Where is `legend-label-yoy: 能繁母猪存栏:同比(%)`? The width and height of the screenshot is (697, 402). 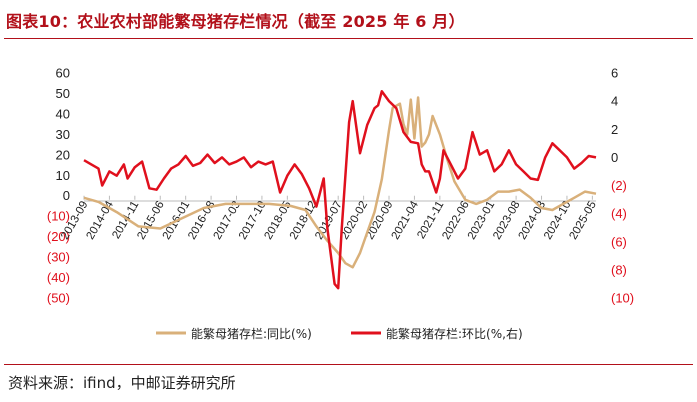
legend-label-yoy: 能繁母猪存栏:同比(%) is located at coordinates (251, 333).